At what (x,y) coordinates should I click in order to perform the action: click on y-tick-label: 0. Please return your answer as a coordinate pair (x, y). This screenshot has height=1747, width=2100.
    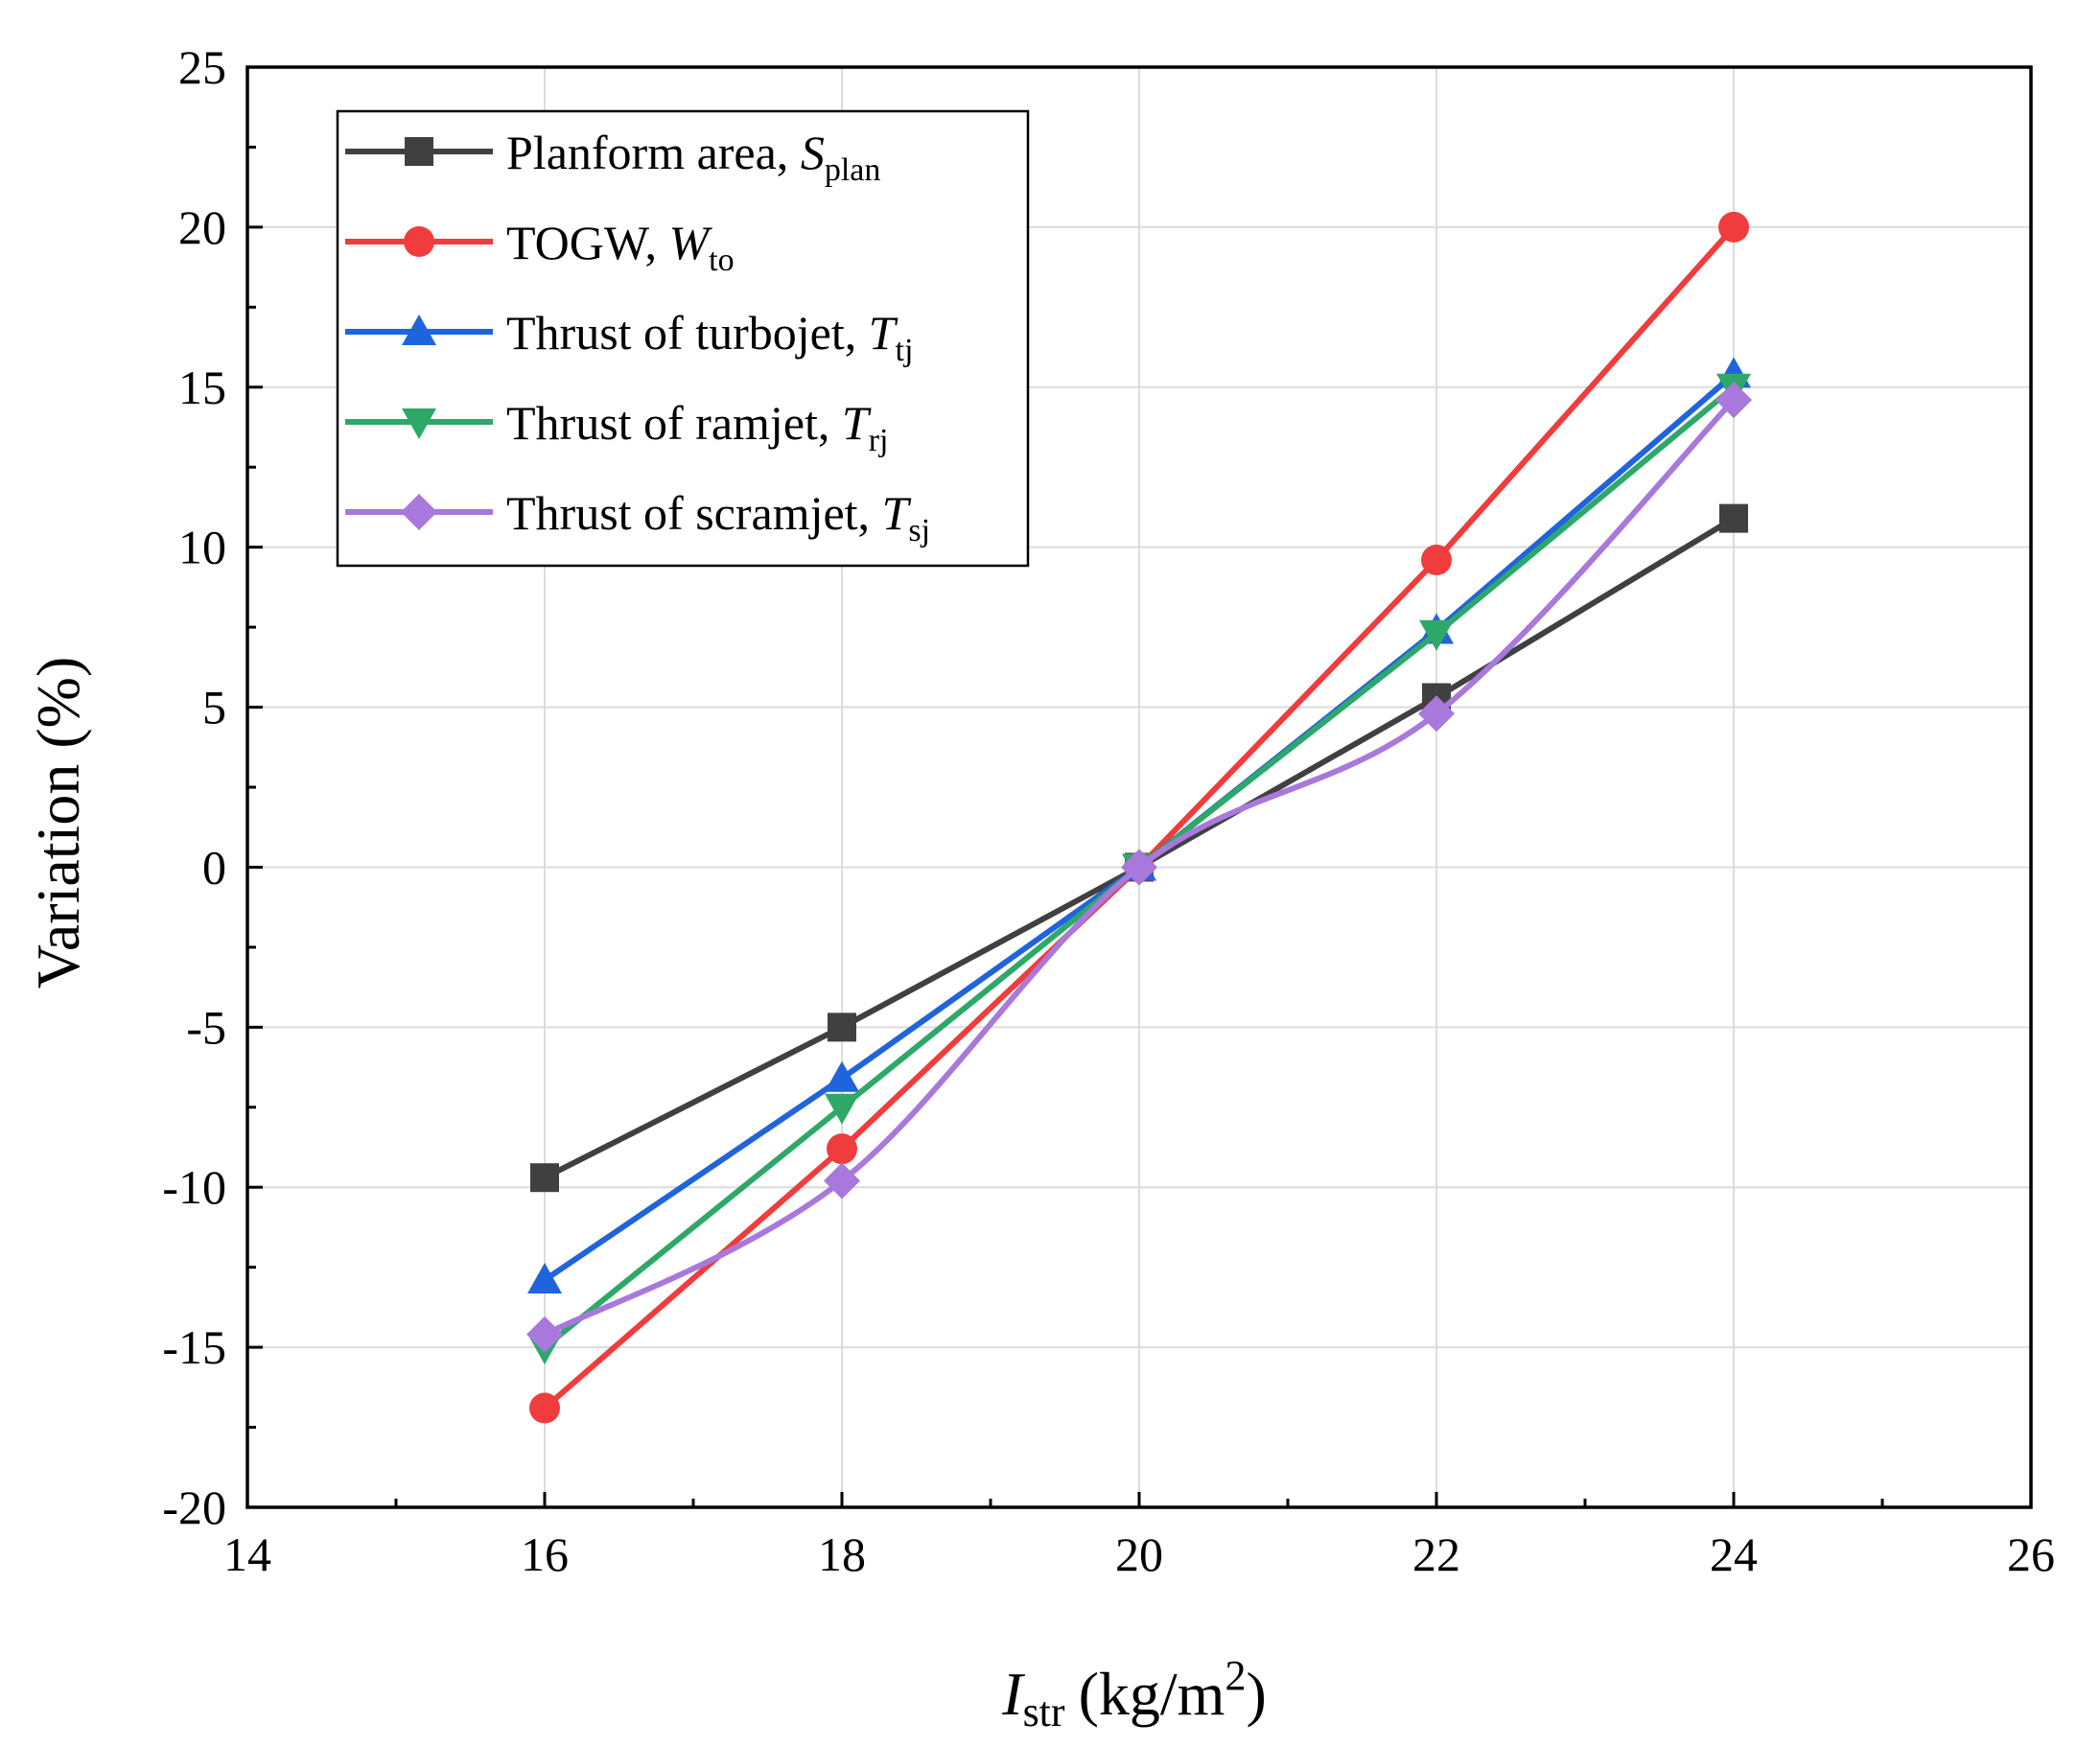
    Looking at the image, I should click on (214, 867).